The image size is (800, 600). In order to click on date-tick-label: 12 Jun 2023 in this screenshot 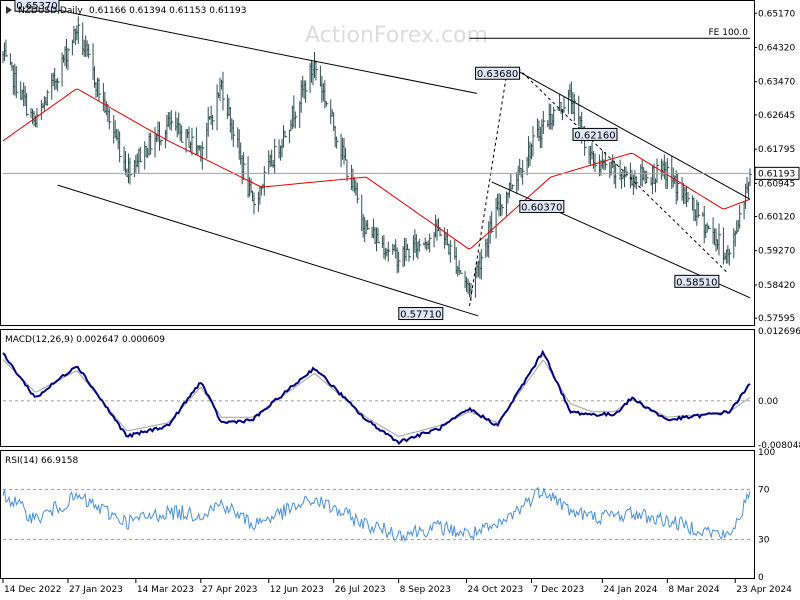, I will do `click(297, 590)`.